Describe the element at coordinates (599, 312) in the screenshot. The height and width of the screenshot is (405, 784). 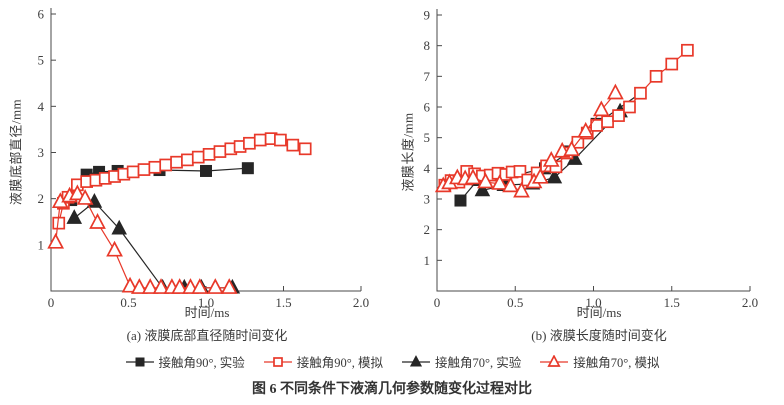
I see `chart-b-x-axis-label: 时间/ms` at that location.